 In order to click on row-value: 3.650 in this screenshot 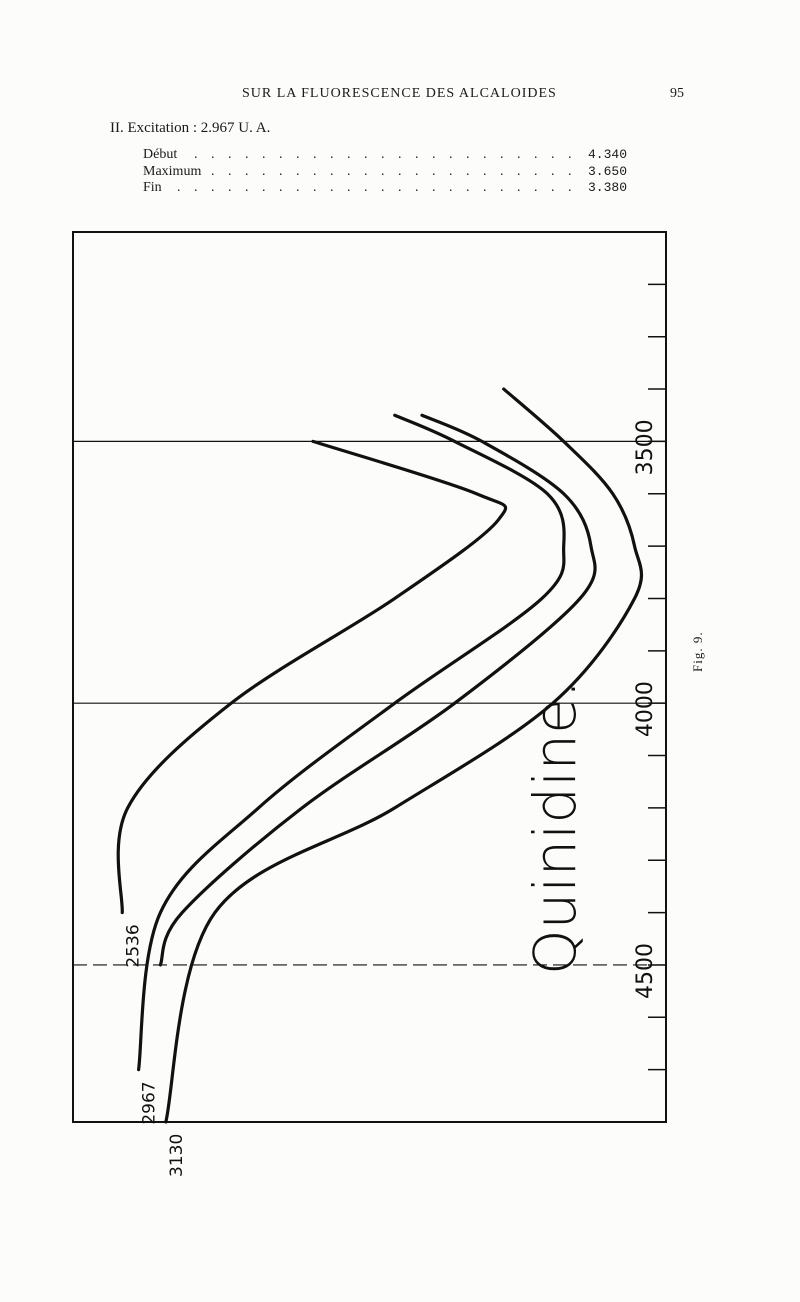, I will do `click(607, 171)`.